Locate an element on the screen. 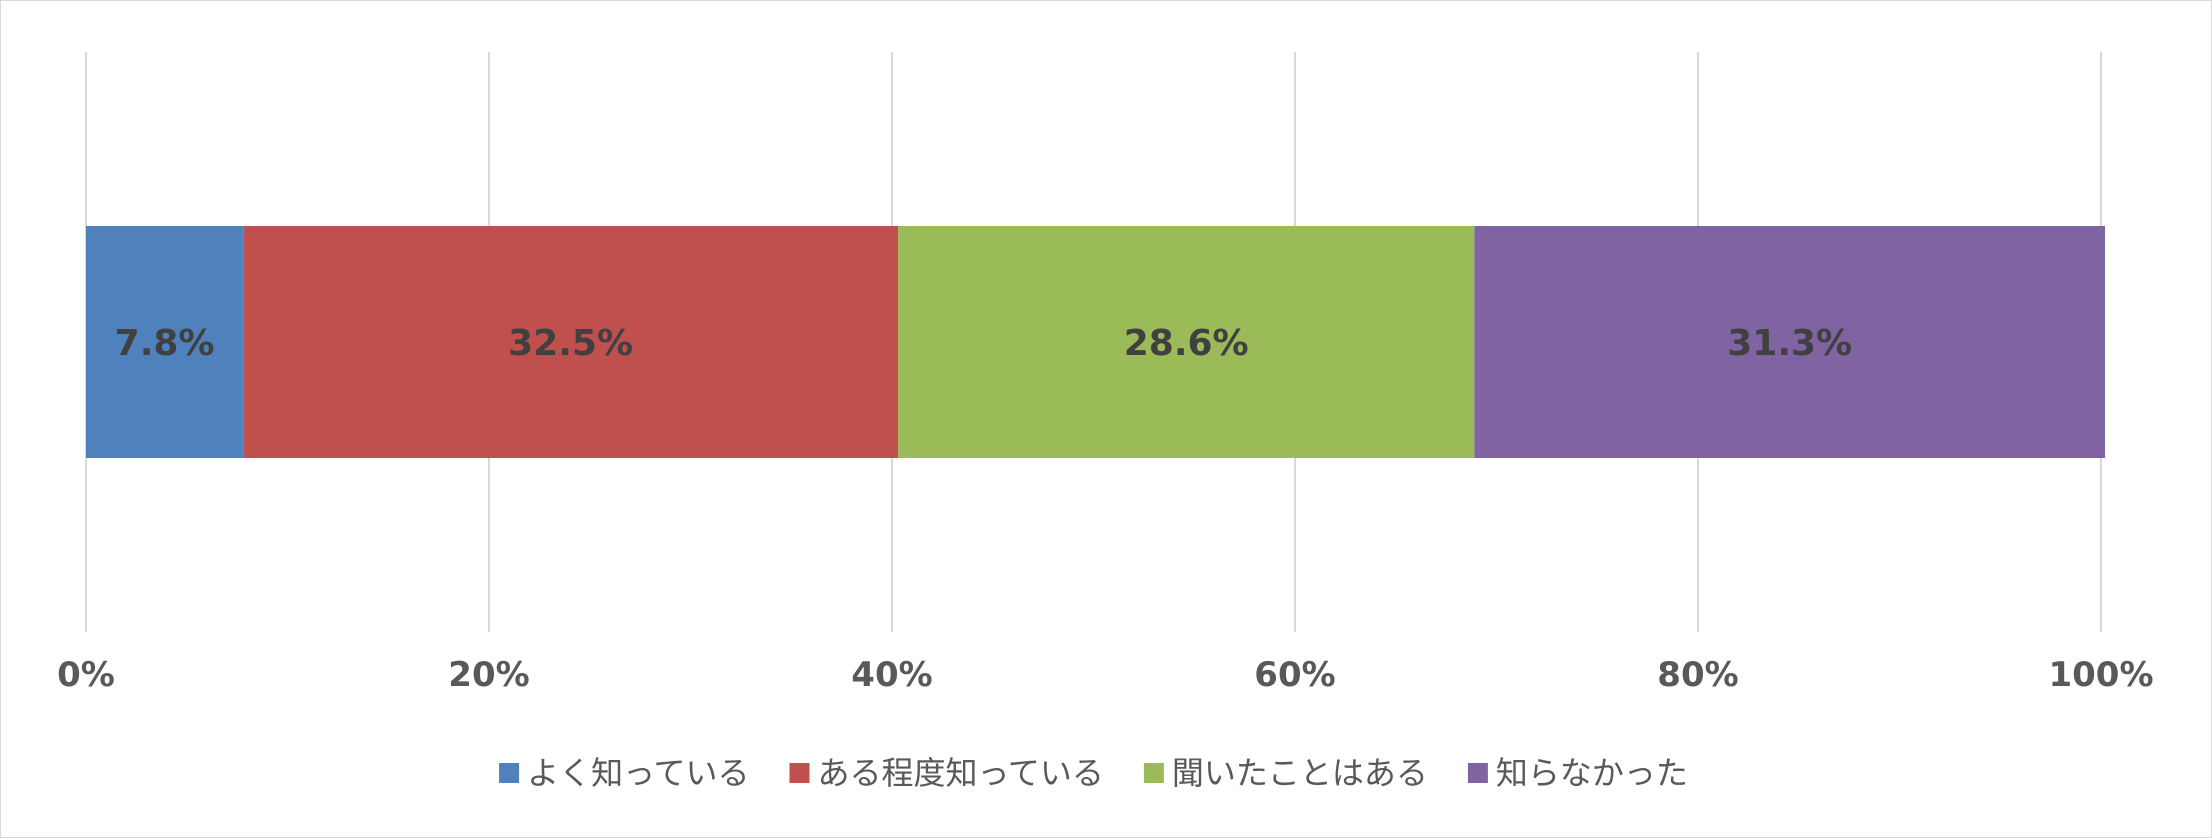 The width and height of the screenshot is (2212, 838). legend-item: よく知っている is located at coordinates (624, 773).